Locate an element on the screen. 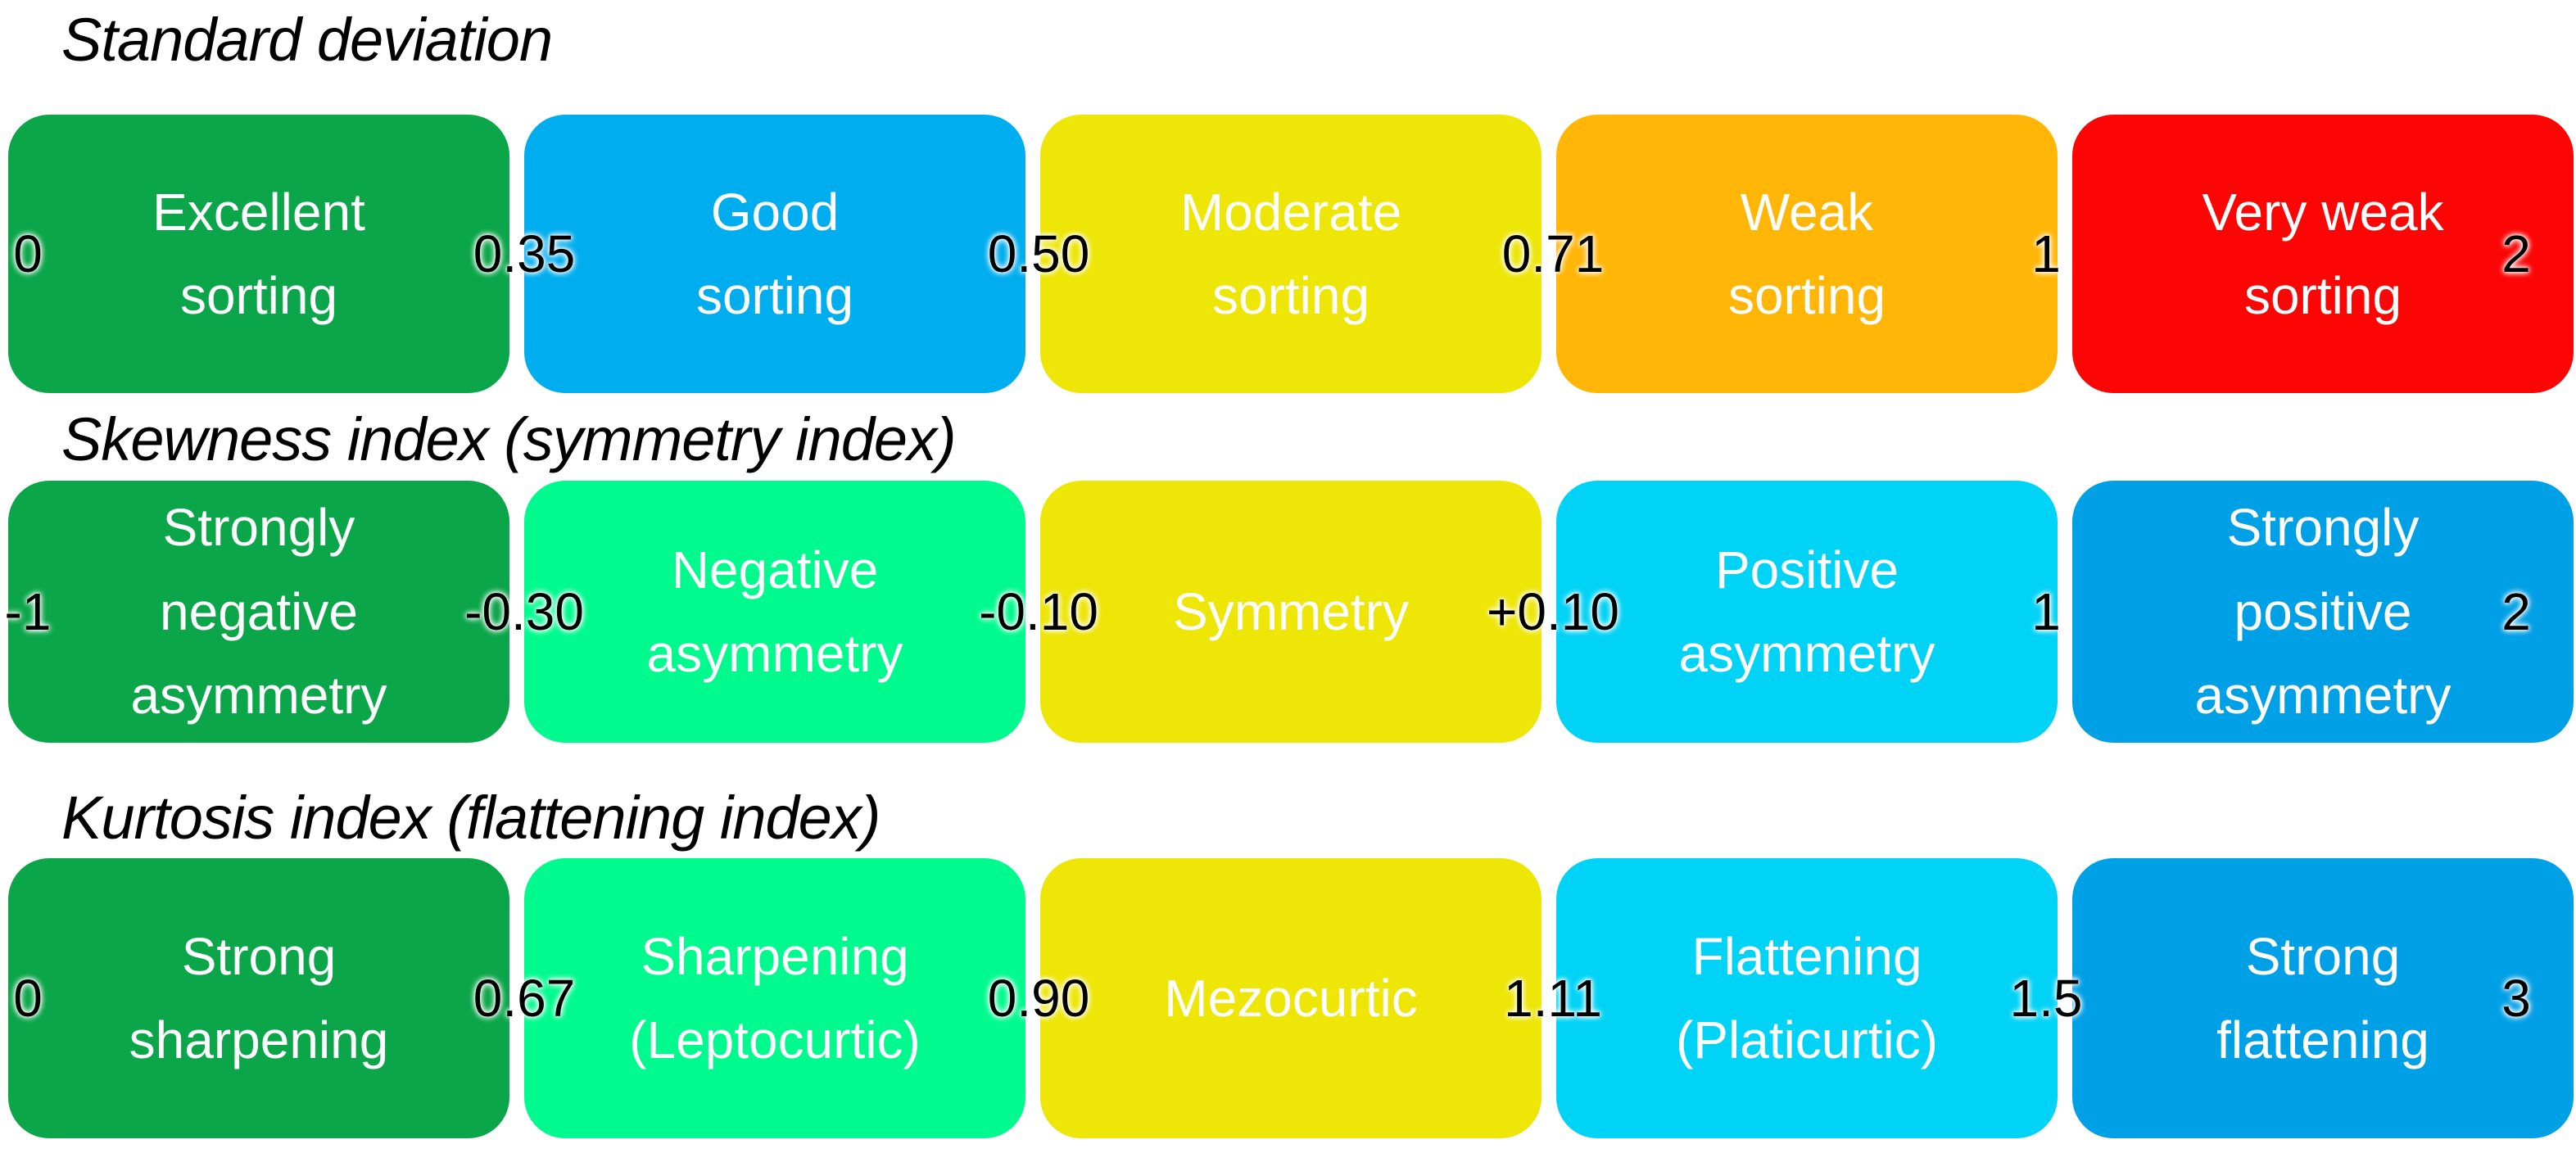 This screenshot has width=2576, height=1153. threshold-value: -0.30 is located at coordinates (524, 611).